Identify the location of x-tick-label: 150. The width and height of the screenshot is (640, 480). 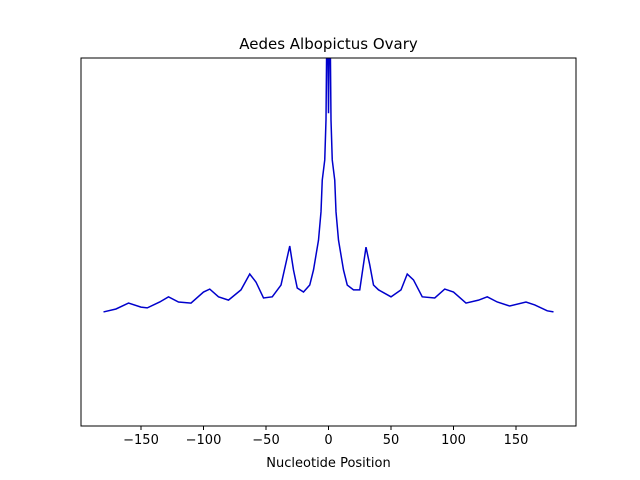
(516, 440).